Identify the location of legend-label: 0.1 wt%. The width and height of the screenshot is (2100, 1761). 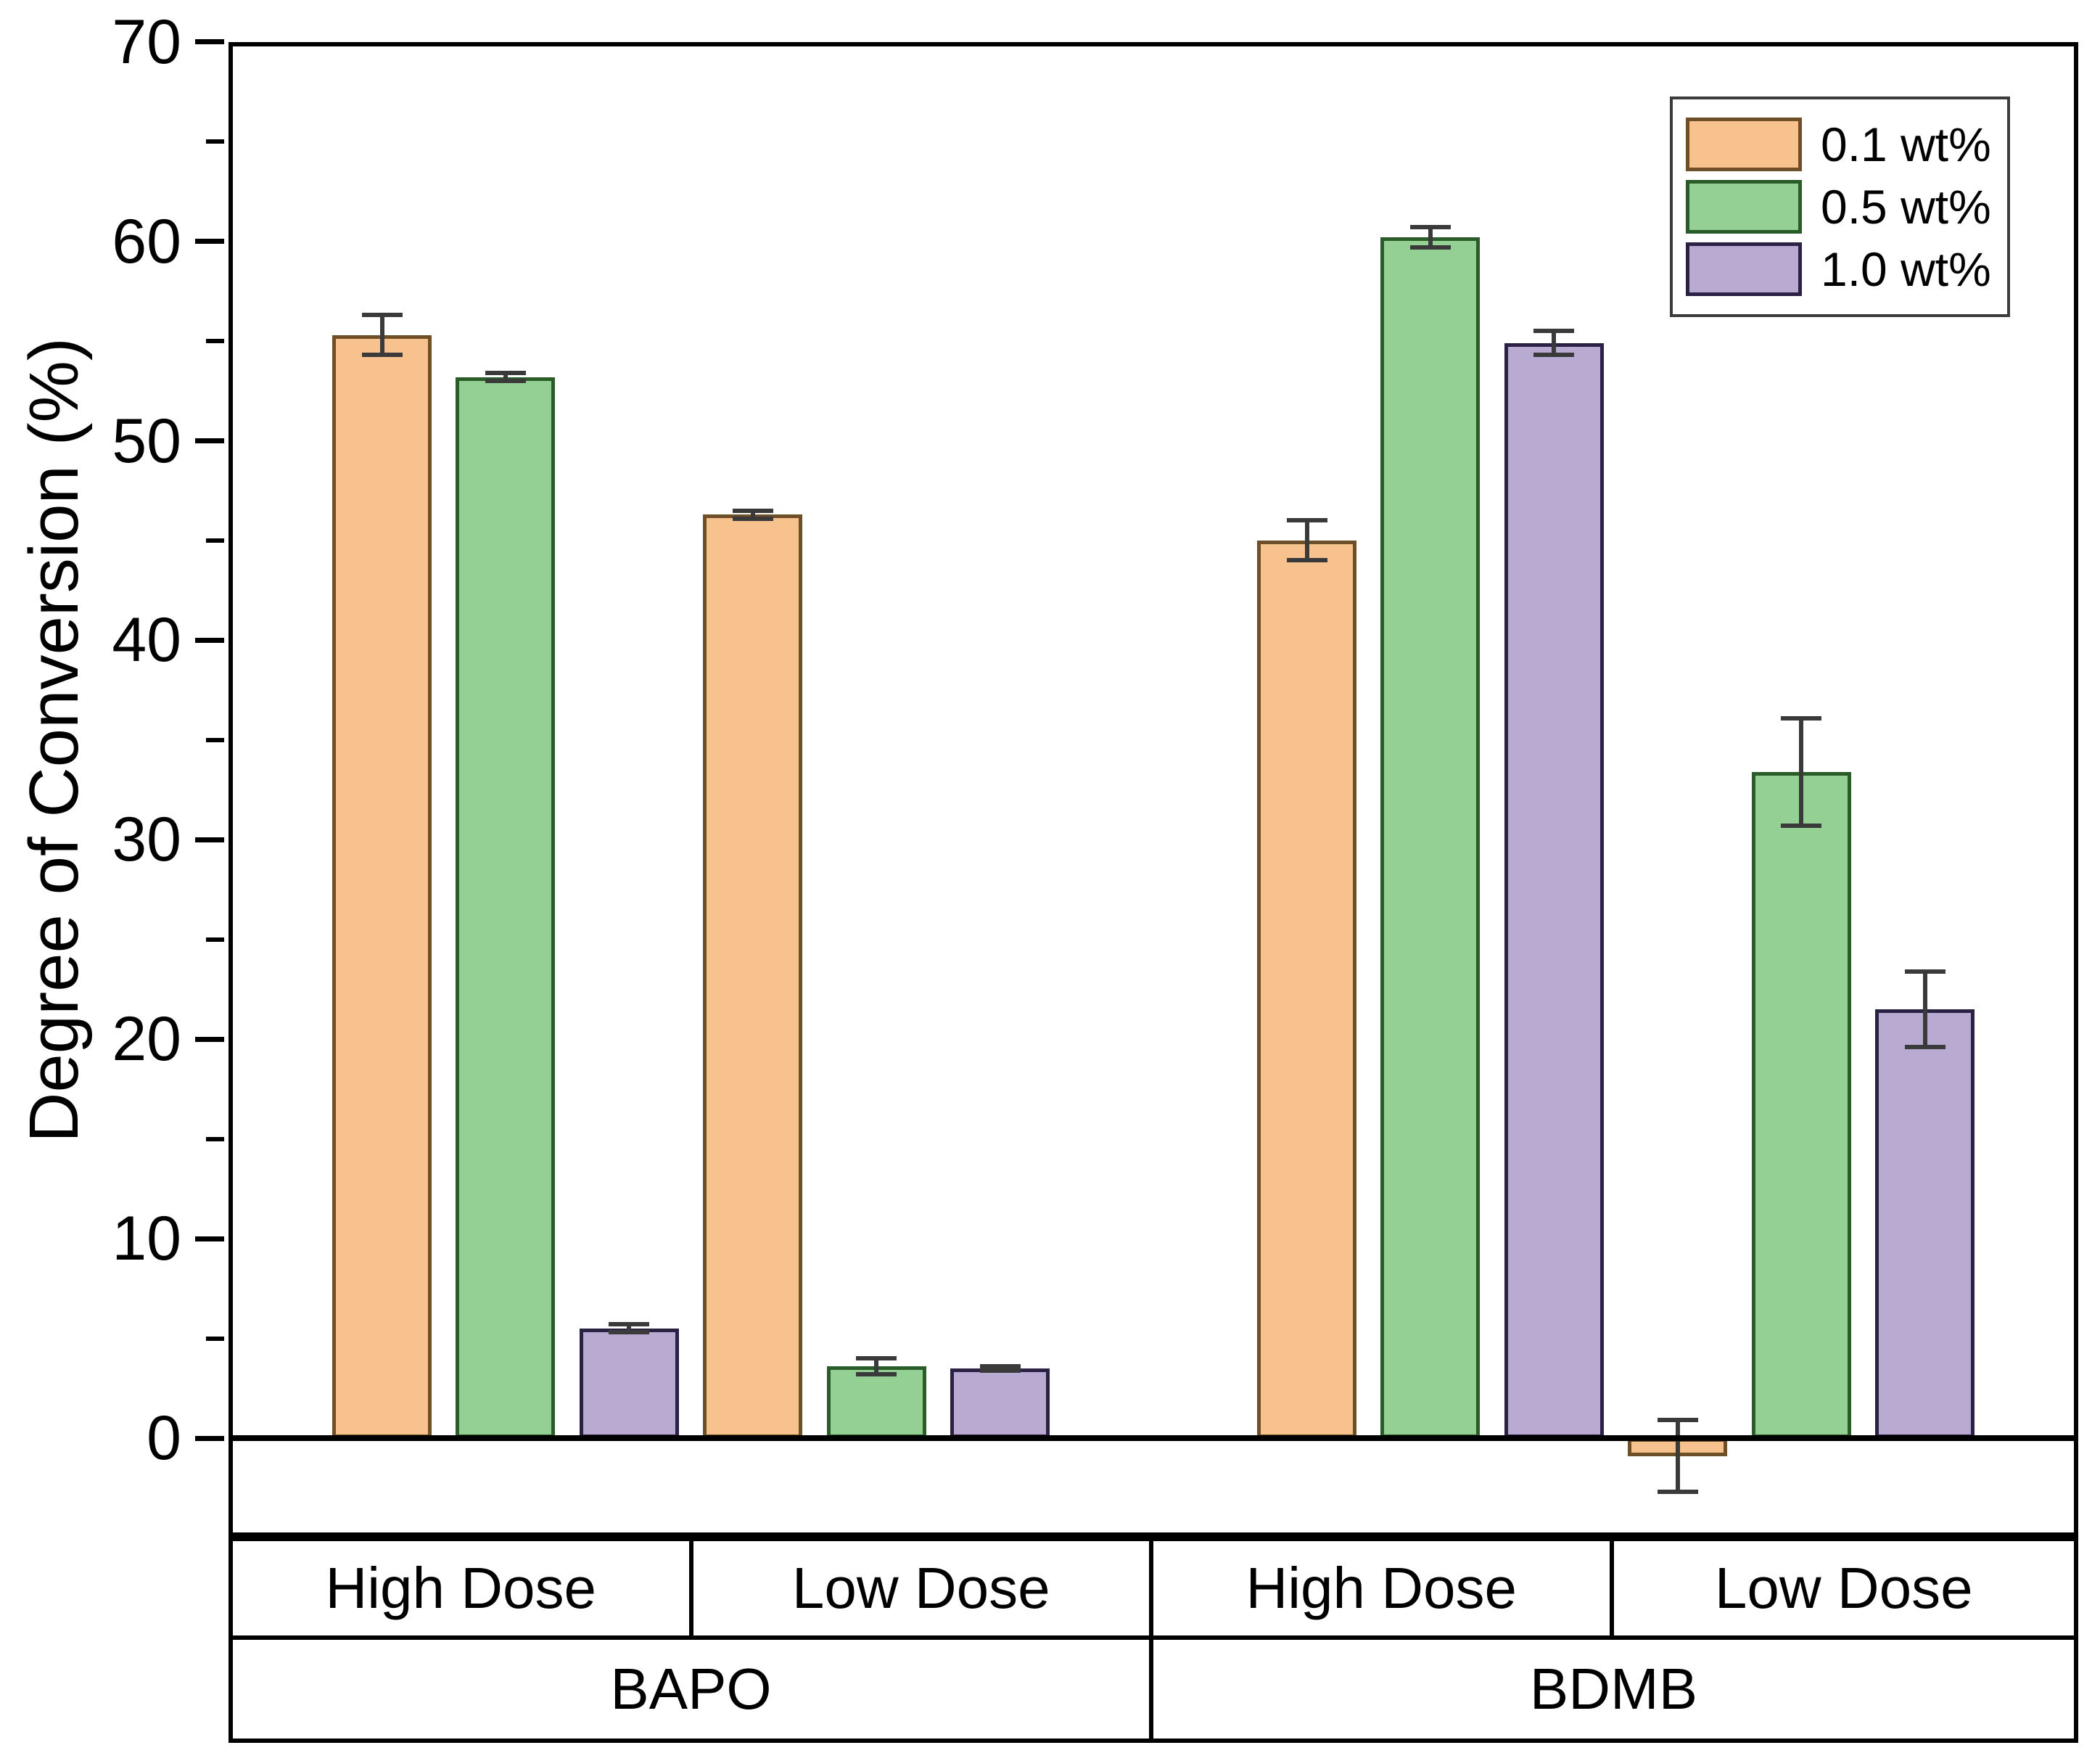
(1906, 144).